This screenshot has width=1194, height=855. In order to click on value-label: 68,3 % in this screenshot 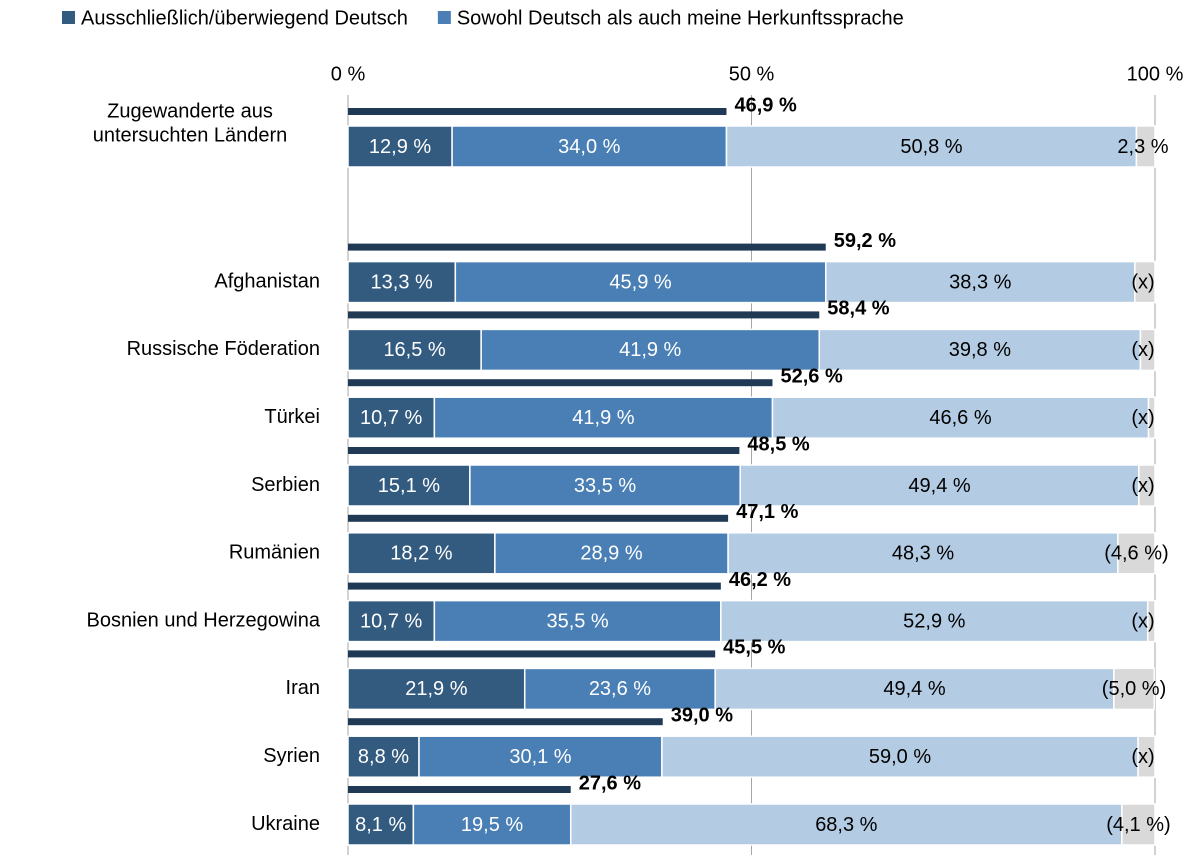, I will do `click(846, 825)`.